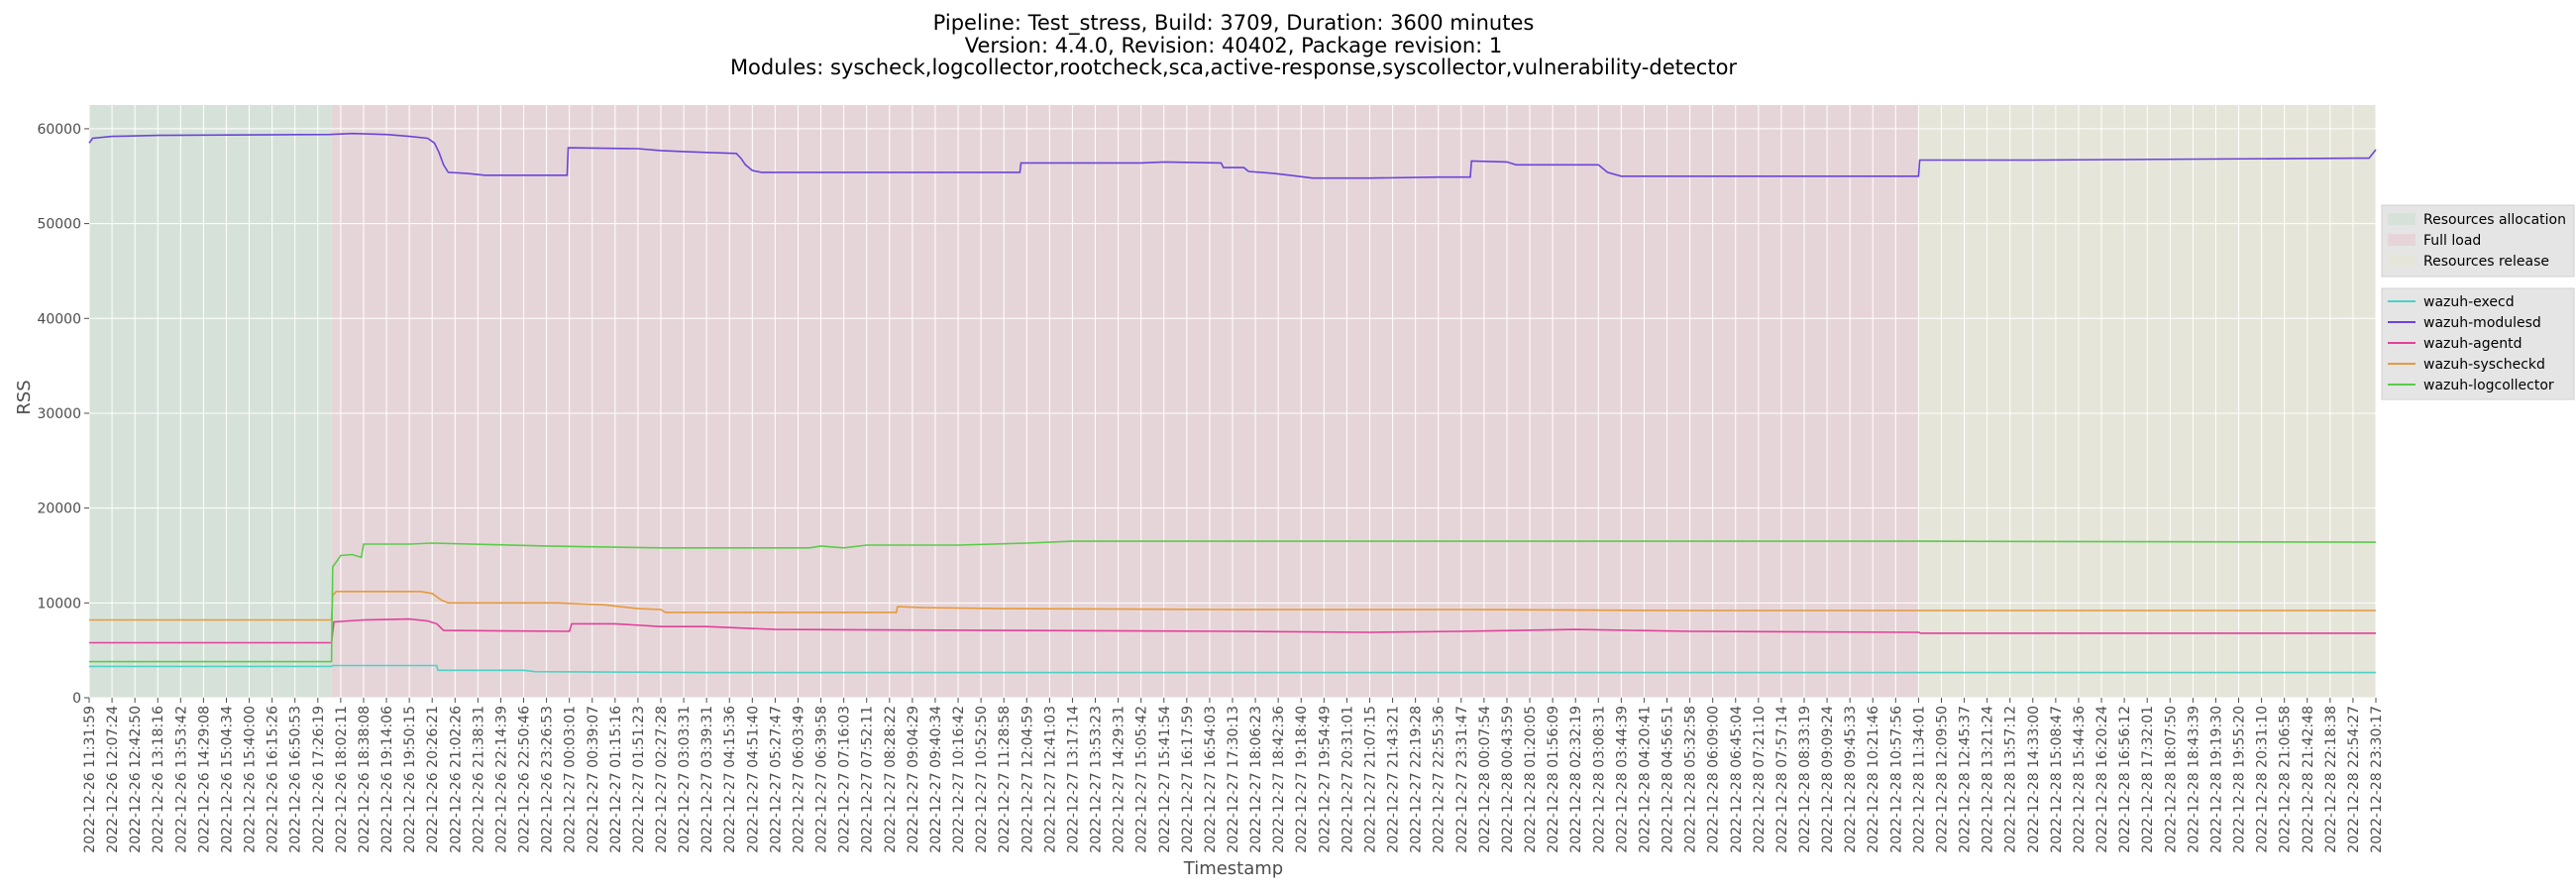 The height and width of the screenshot is (892, 2576). Describe the element at coordinates (776, 780) in the screenshot. I see `x-tick-label: 2022-12-27 05:27:47` at that location.